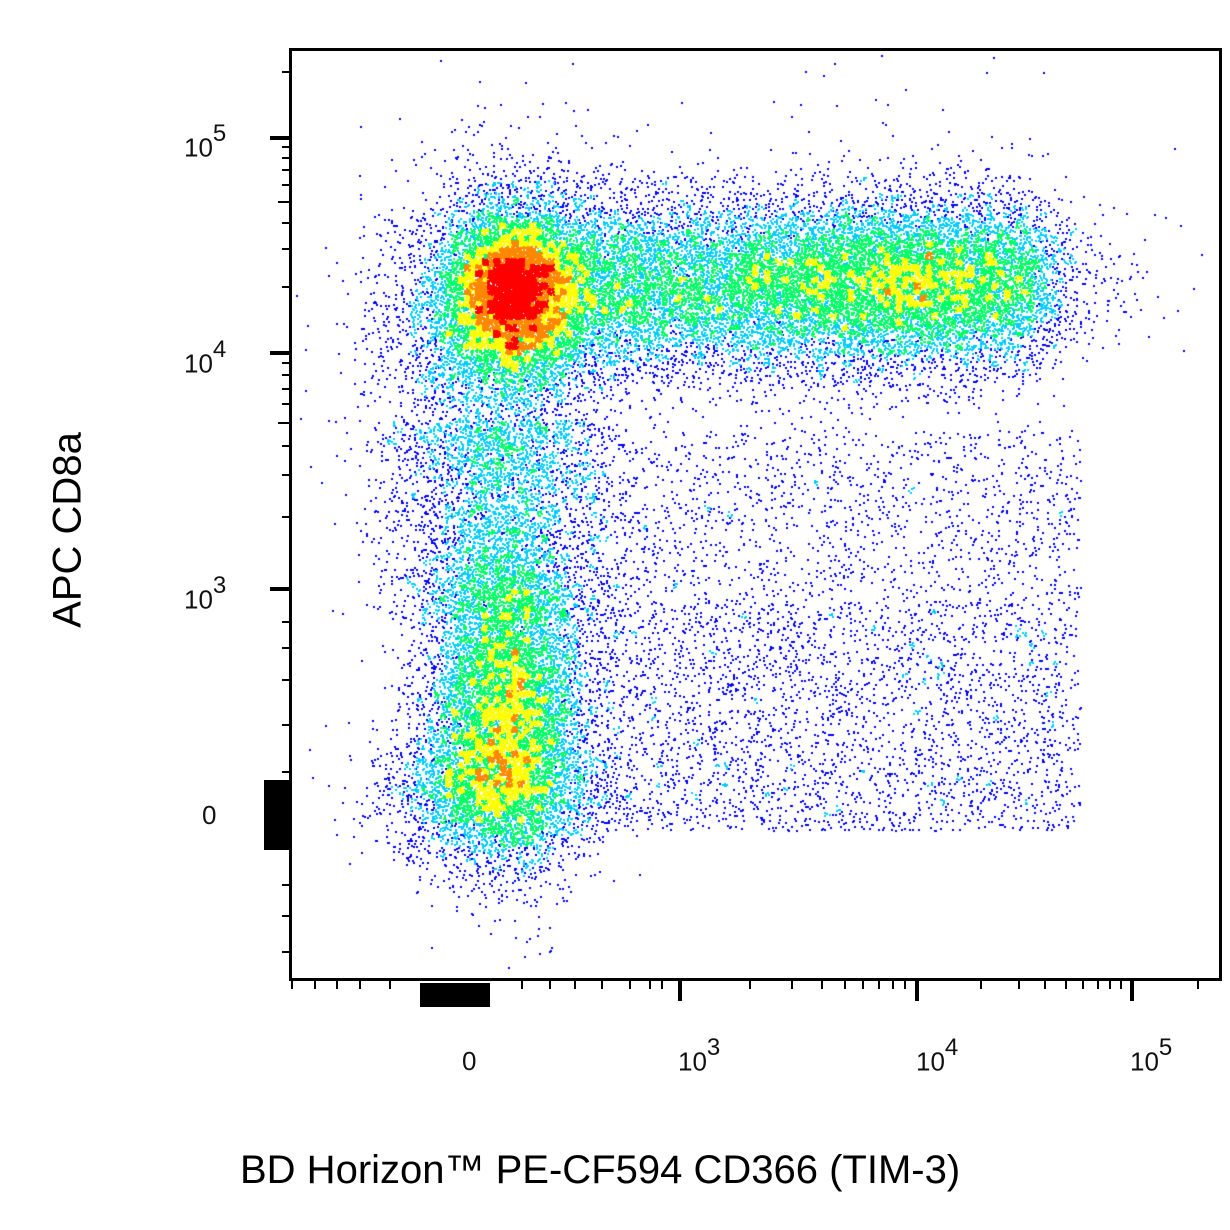  Describe the element at coordinates (205, 593) in the screenshot. I see `y-tick-label-1e3: 10³` at that location.